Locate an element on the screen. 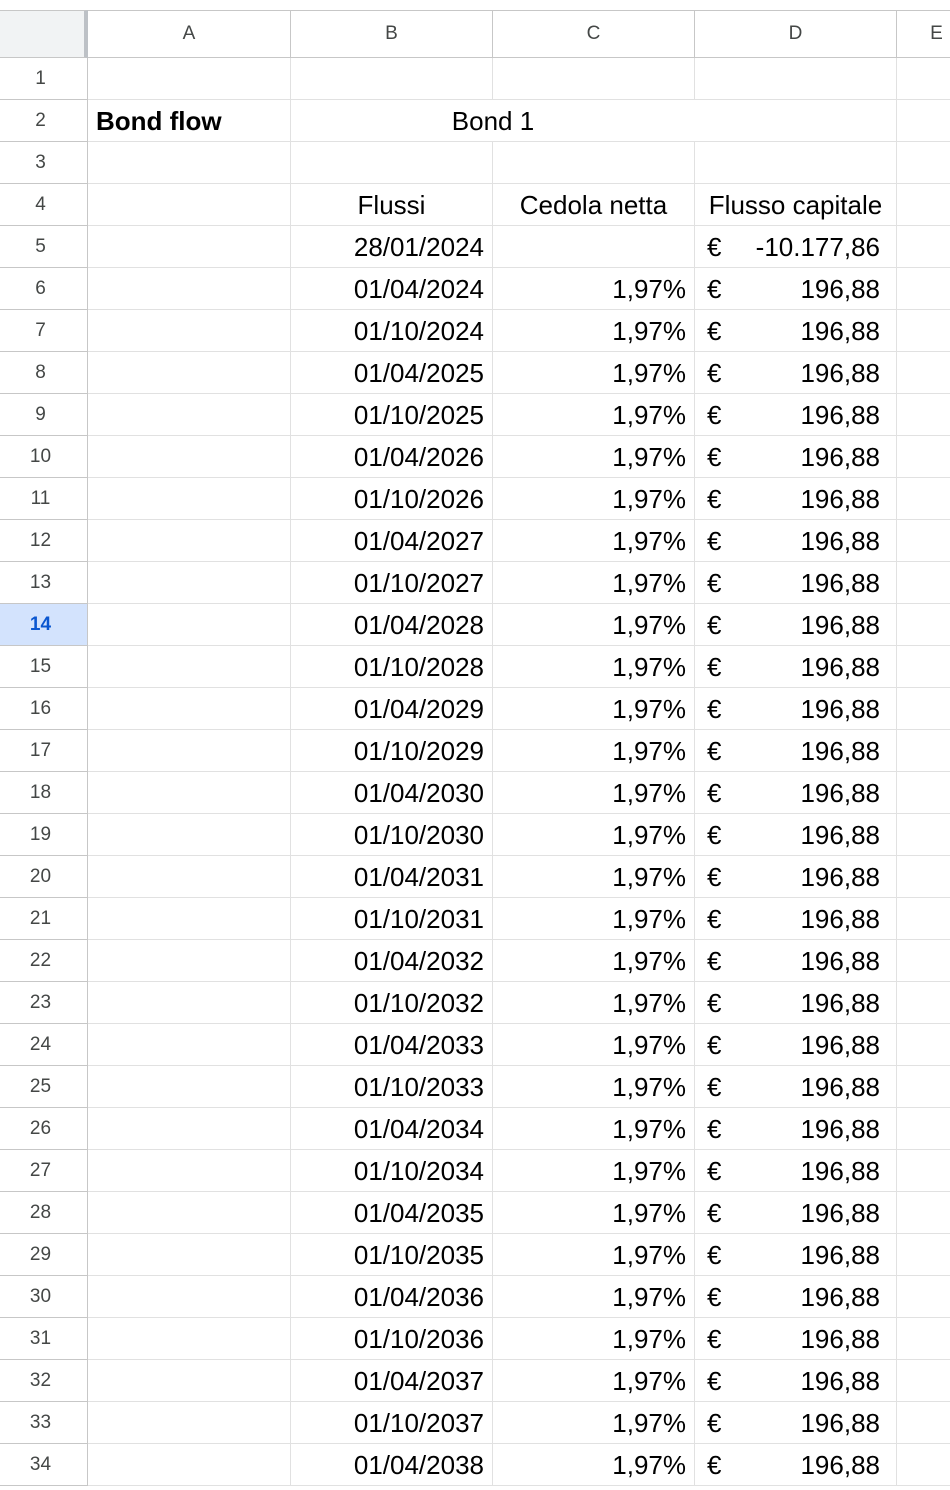 The image size is (950, 1490). row-header: 33 is located at coordinates (44, 1423).